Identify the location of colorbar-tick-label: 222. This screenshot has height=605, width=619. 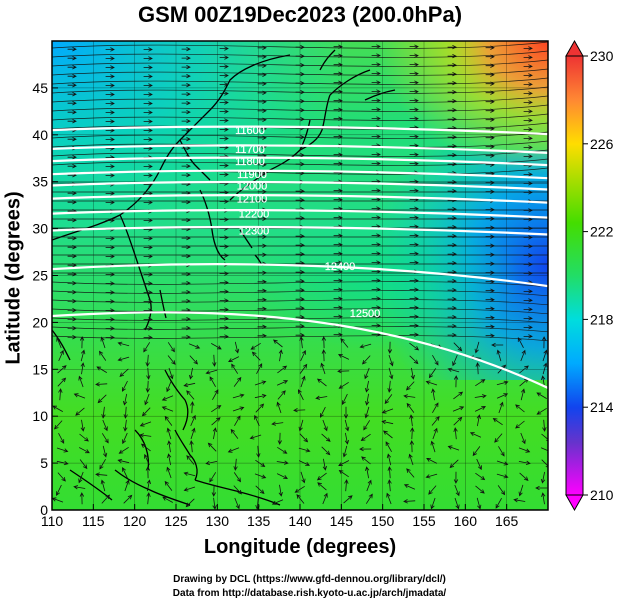
(602, 232).